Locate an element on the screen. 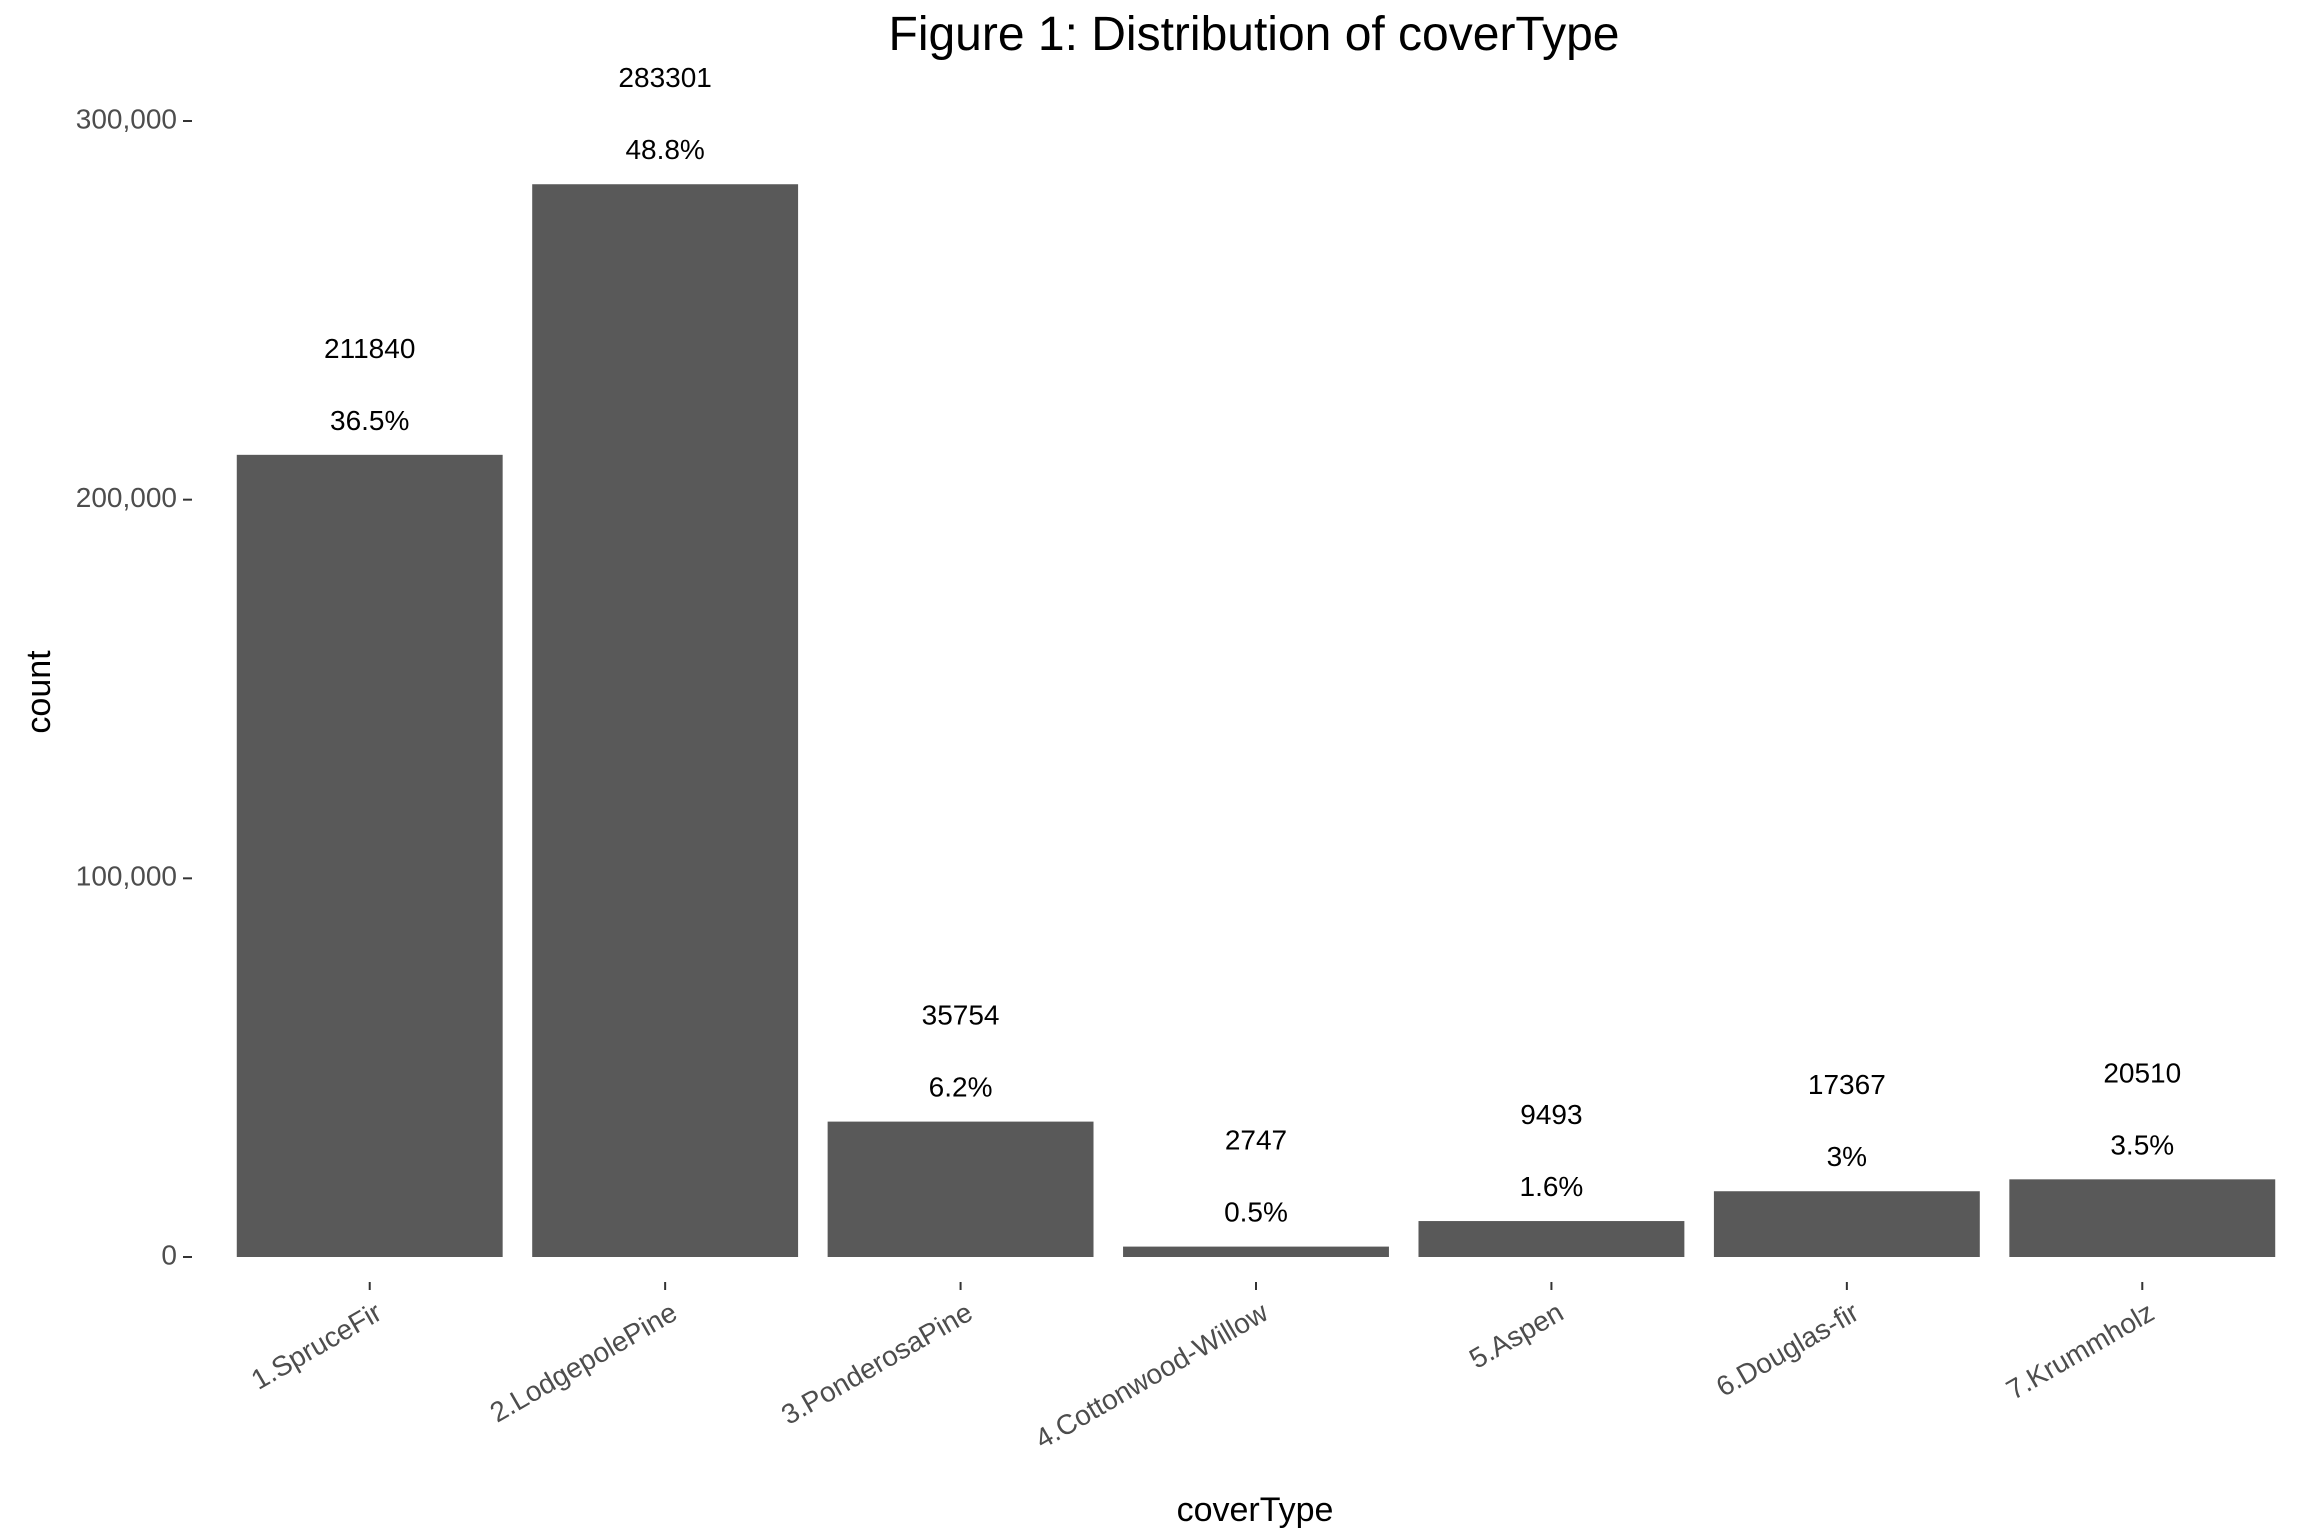 The width and height of the screenshot is (2304, 1536). percent-label: 3.5% is located at coordinates (2142, 1144).